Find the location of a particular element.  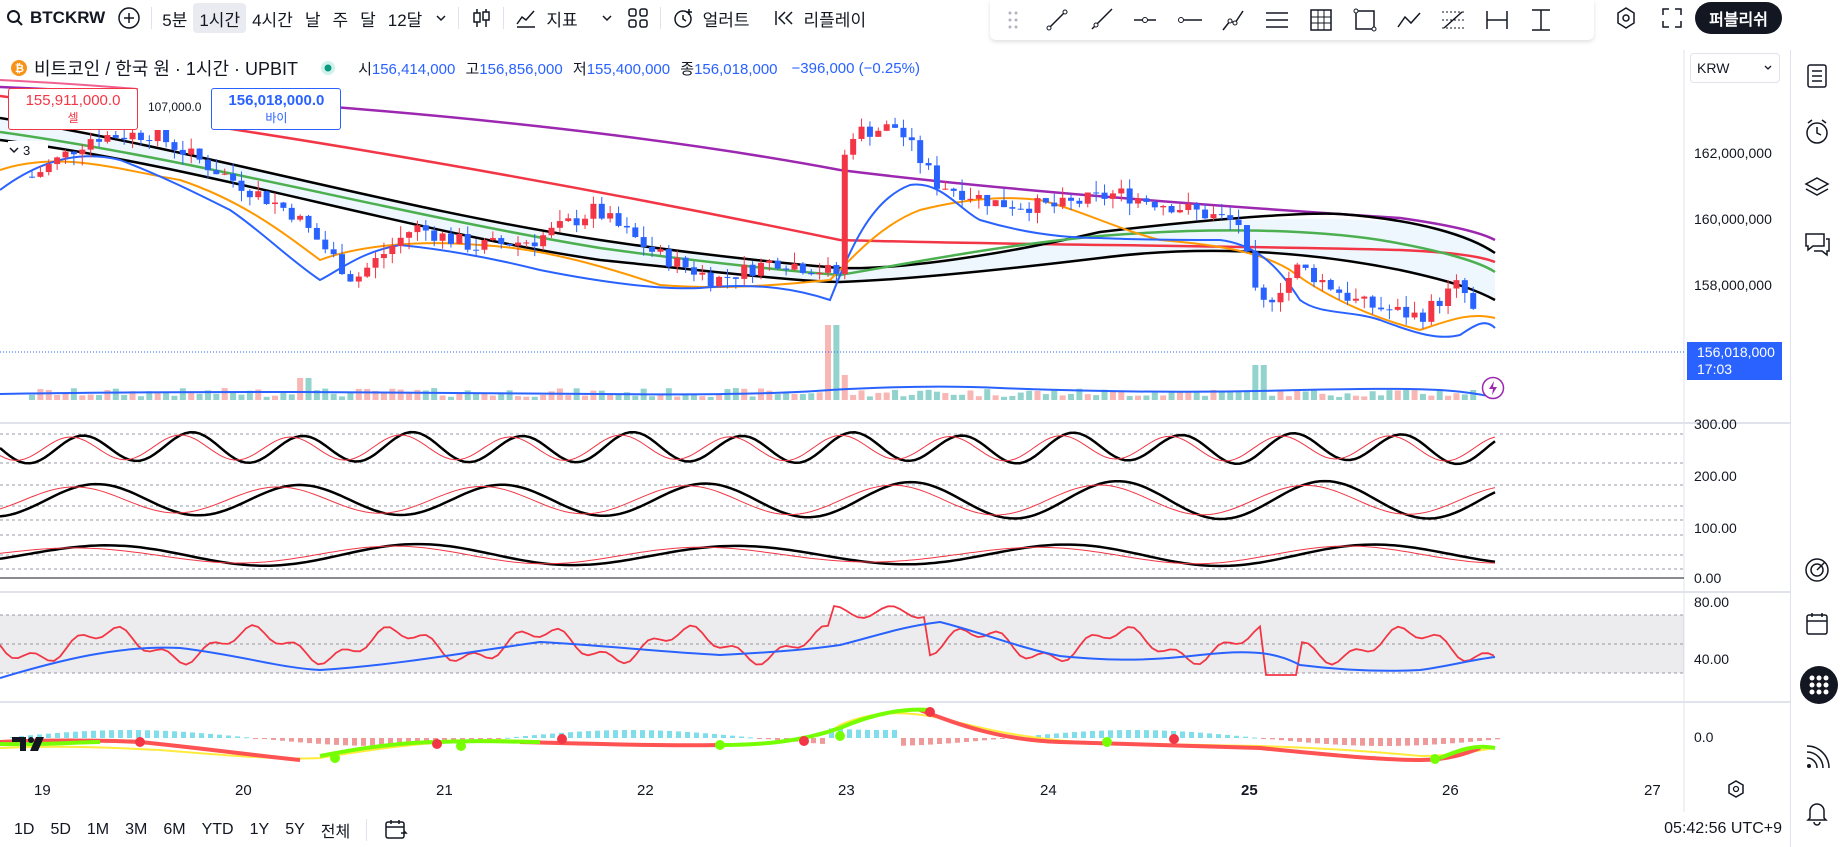

notifications-button is located at coordinates (1817, 812).